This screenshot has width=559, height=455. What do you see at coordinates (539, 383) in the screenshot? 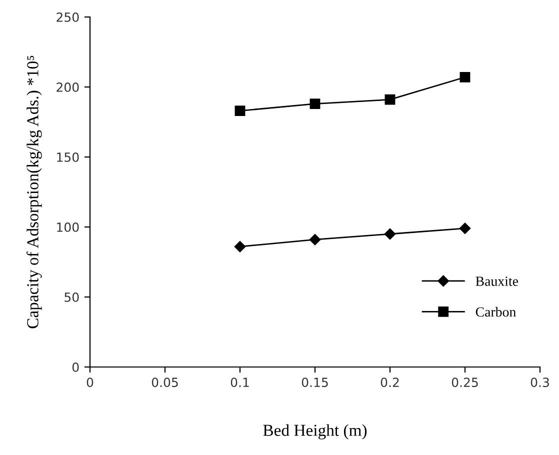
I see `x-tick-label: 0.3` at bounding box center [539, 383].